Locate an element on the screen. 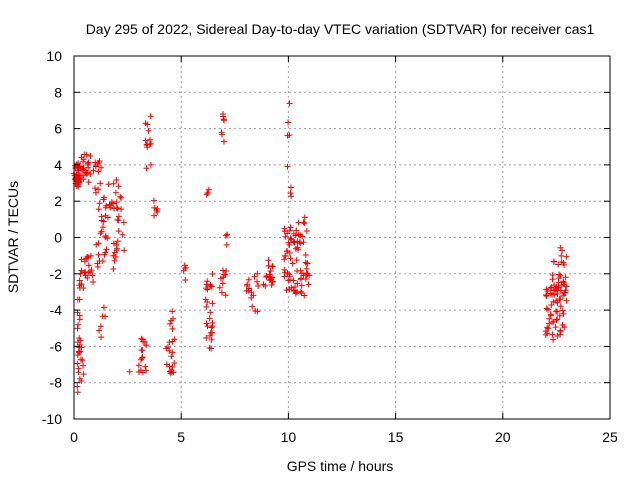 The image size is (640, 480). y-tick-label: 0 is located at coordinates (58, 238).